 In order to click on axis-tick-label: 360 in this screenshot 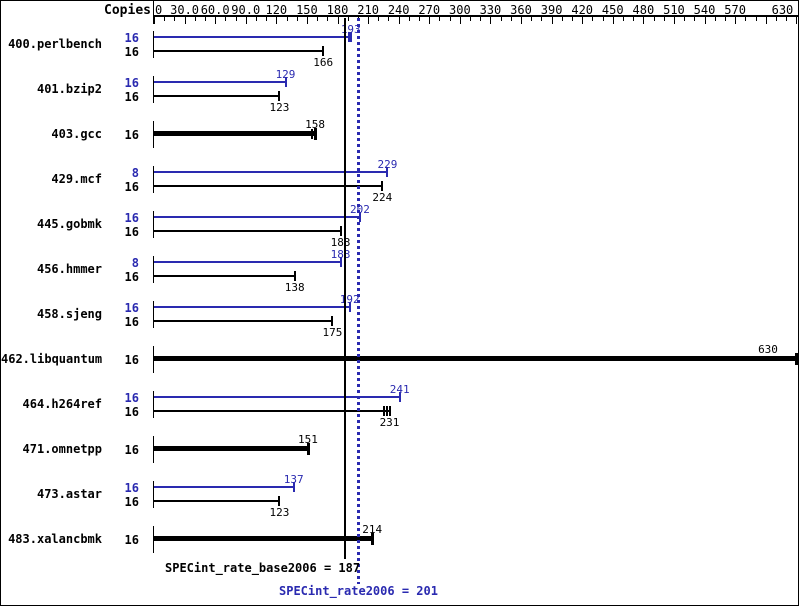, I will do `click(521, 10)`.